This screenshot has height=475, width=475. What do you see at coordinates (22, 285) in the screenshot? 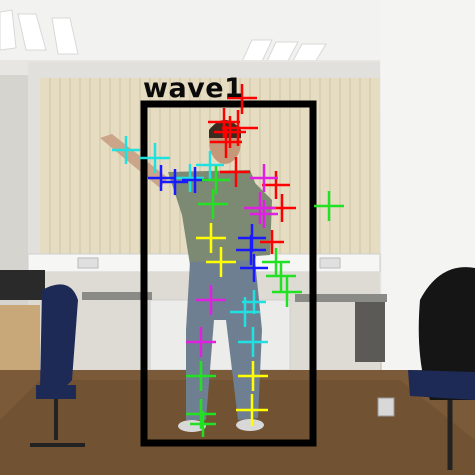
I see `printer` at bounding box center [22, 285].